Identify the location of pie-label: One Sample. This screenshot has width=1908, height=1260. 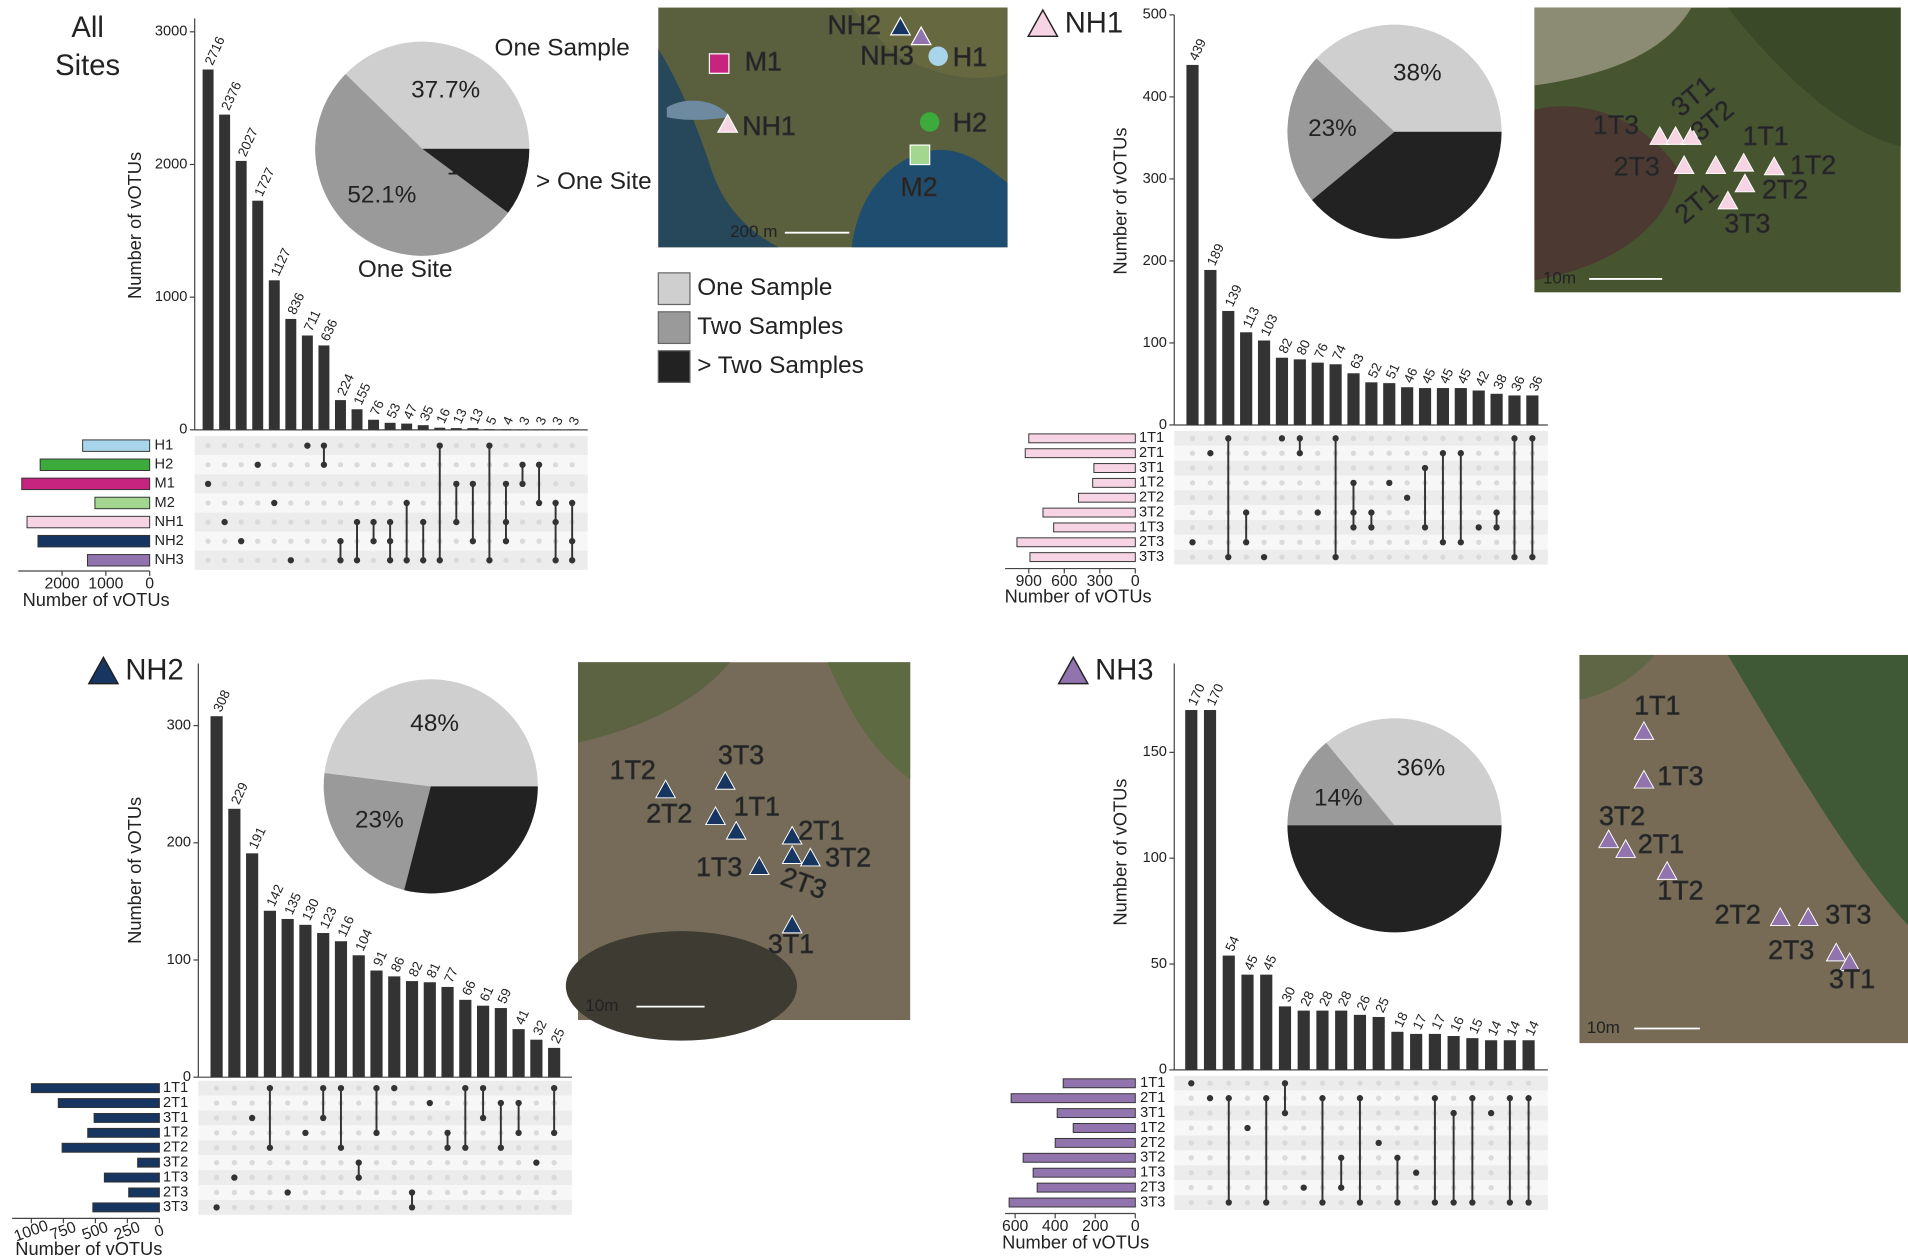
(562, 47).